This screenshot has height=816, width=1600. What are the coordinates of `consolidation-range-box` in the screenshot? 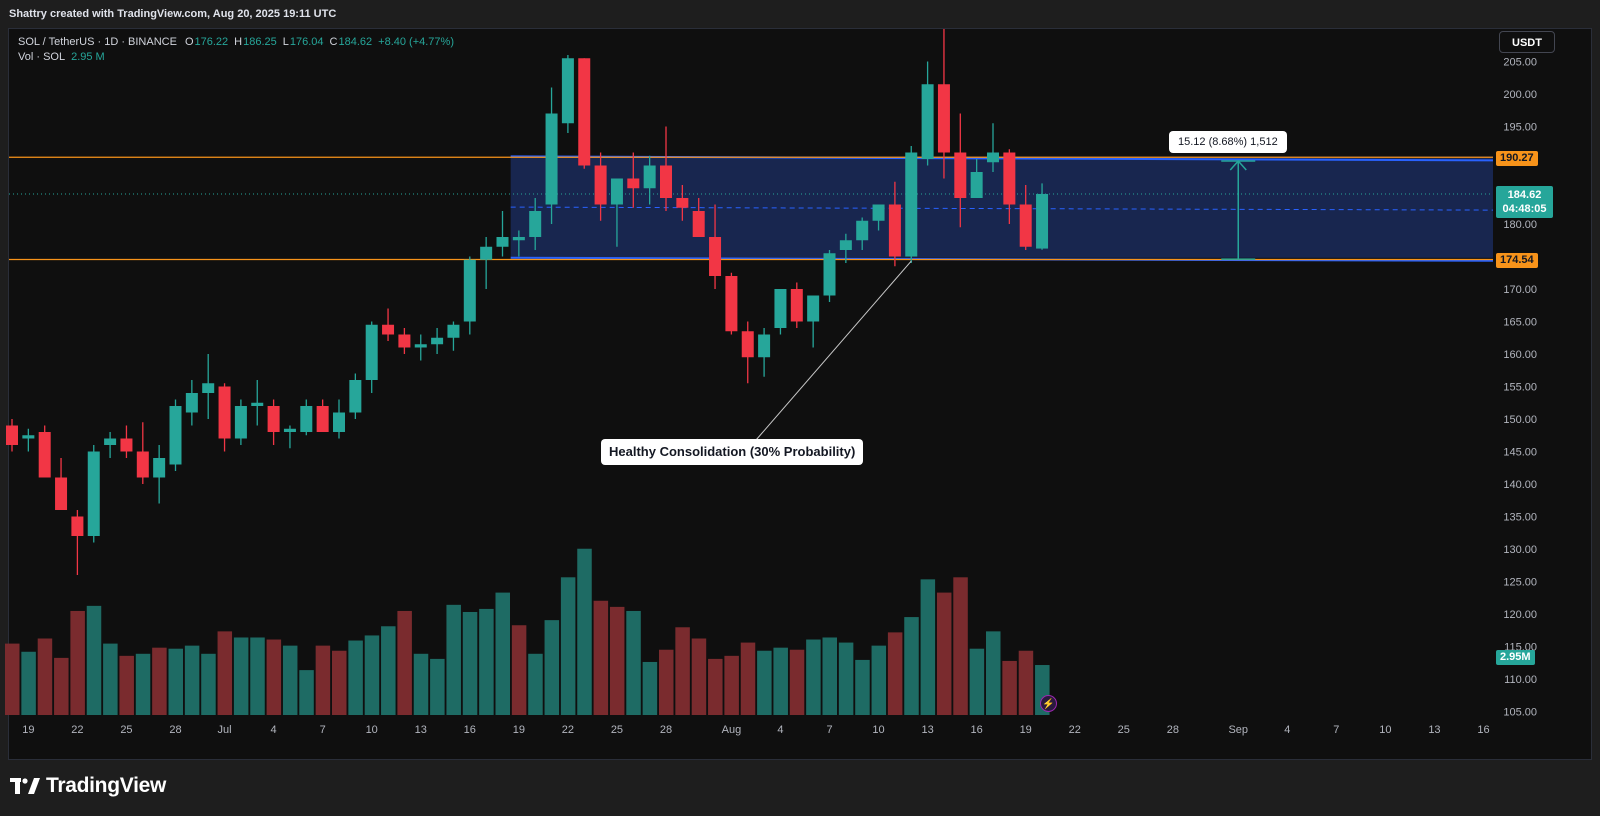 It's located at (1001, 207).